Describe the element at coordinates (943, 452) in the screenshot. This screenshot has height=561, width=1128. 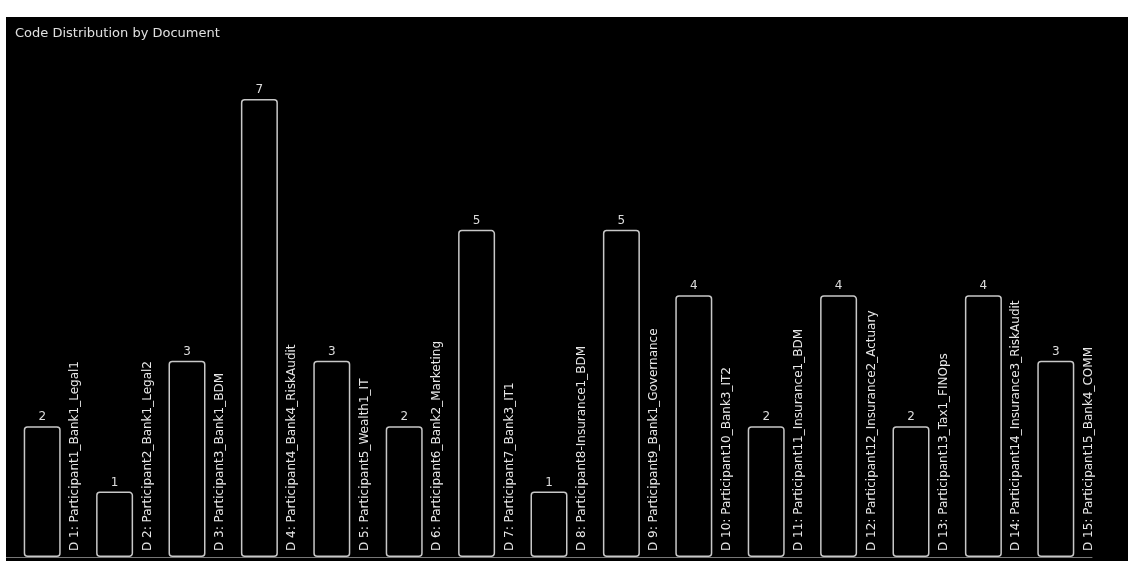
I see `x-tick-label: D 13: Participant13_Tax1_FINOps` at that location.